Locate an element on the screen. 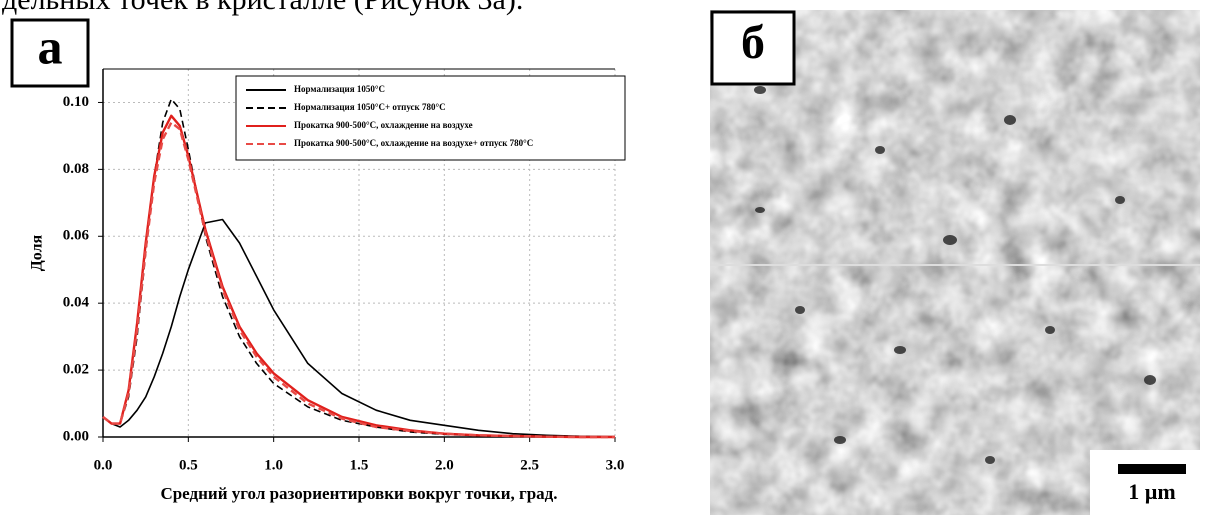  legend-box is located at coordinates (430, 118).